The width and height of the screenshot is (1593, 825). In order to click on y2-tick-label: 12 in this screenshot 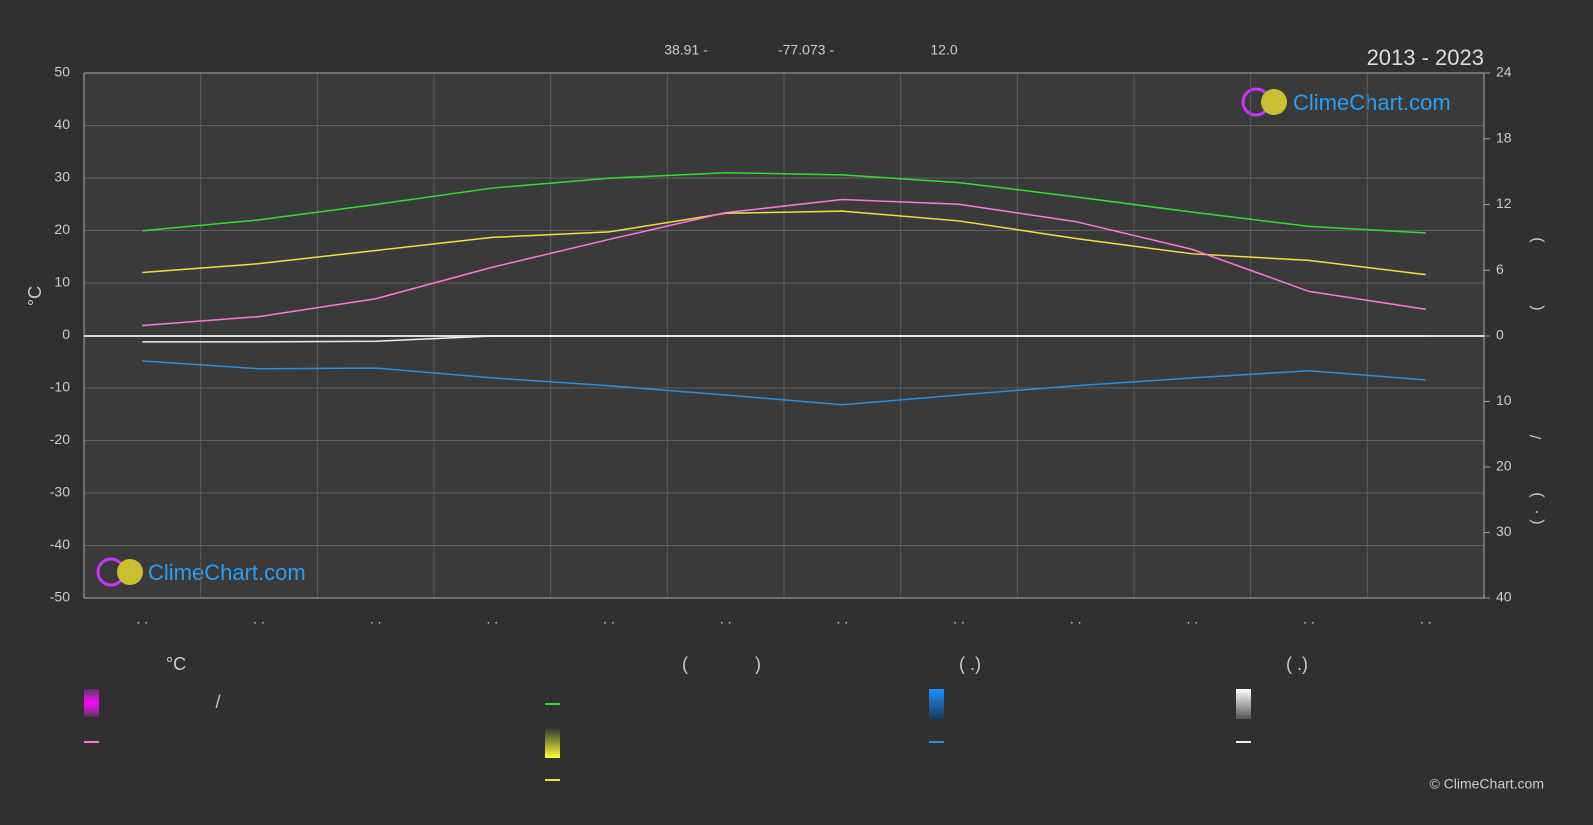, I will do `click(1504, 203)`.